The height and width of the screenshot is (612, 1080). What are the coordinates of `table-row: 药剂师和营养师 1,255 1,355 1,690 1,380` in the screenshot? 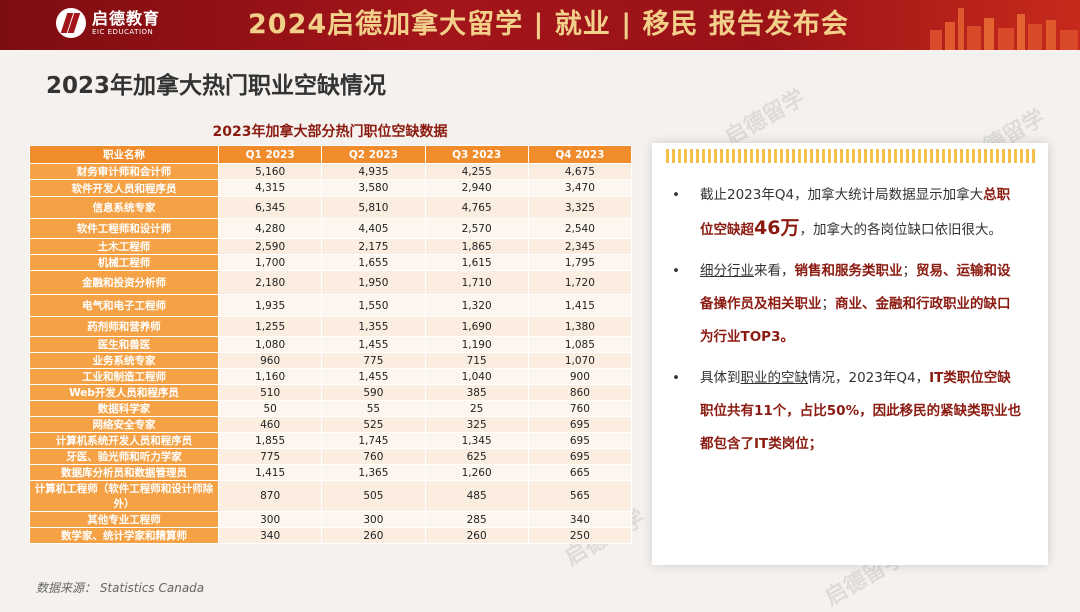 It's located at (331, 326).